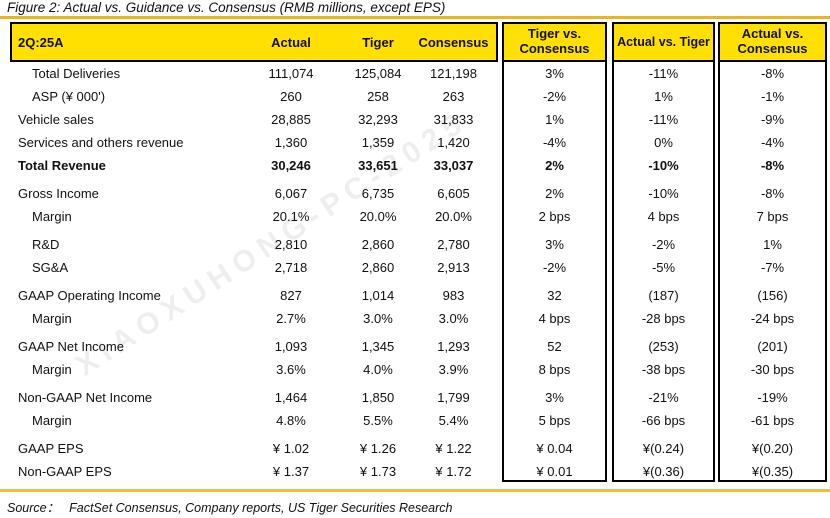 The image size is (830, 518). Describe the element at coordinates (415, 420) in the screenshot. I see `table-row: Margin 4.8% 5.5% 5.4% 5 bps -66 bps -61 bps` at that location.